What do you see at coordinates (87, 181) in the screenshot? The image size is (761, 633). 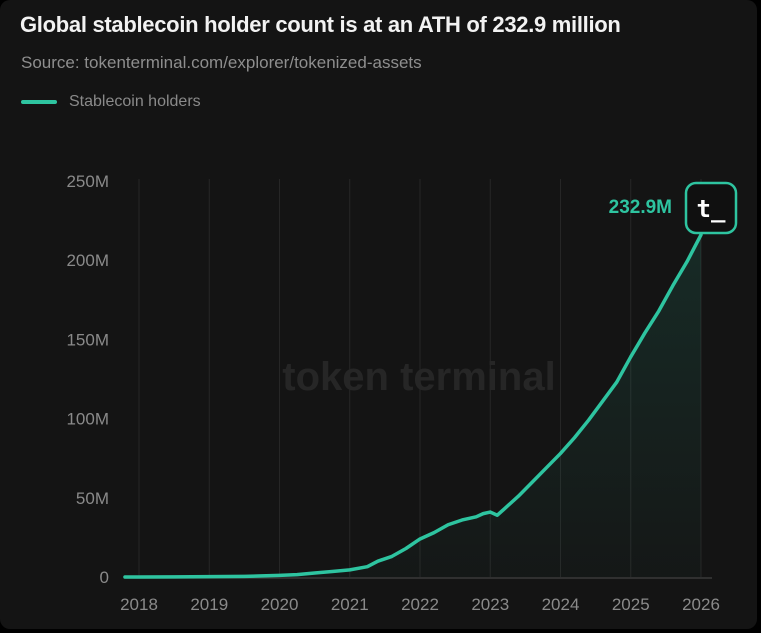 I see `y-tick-label: 250M` at bounding box center [87, 181].